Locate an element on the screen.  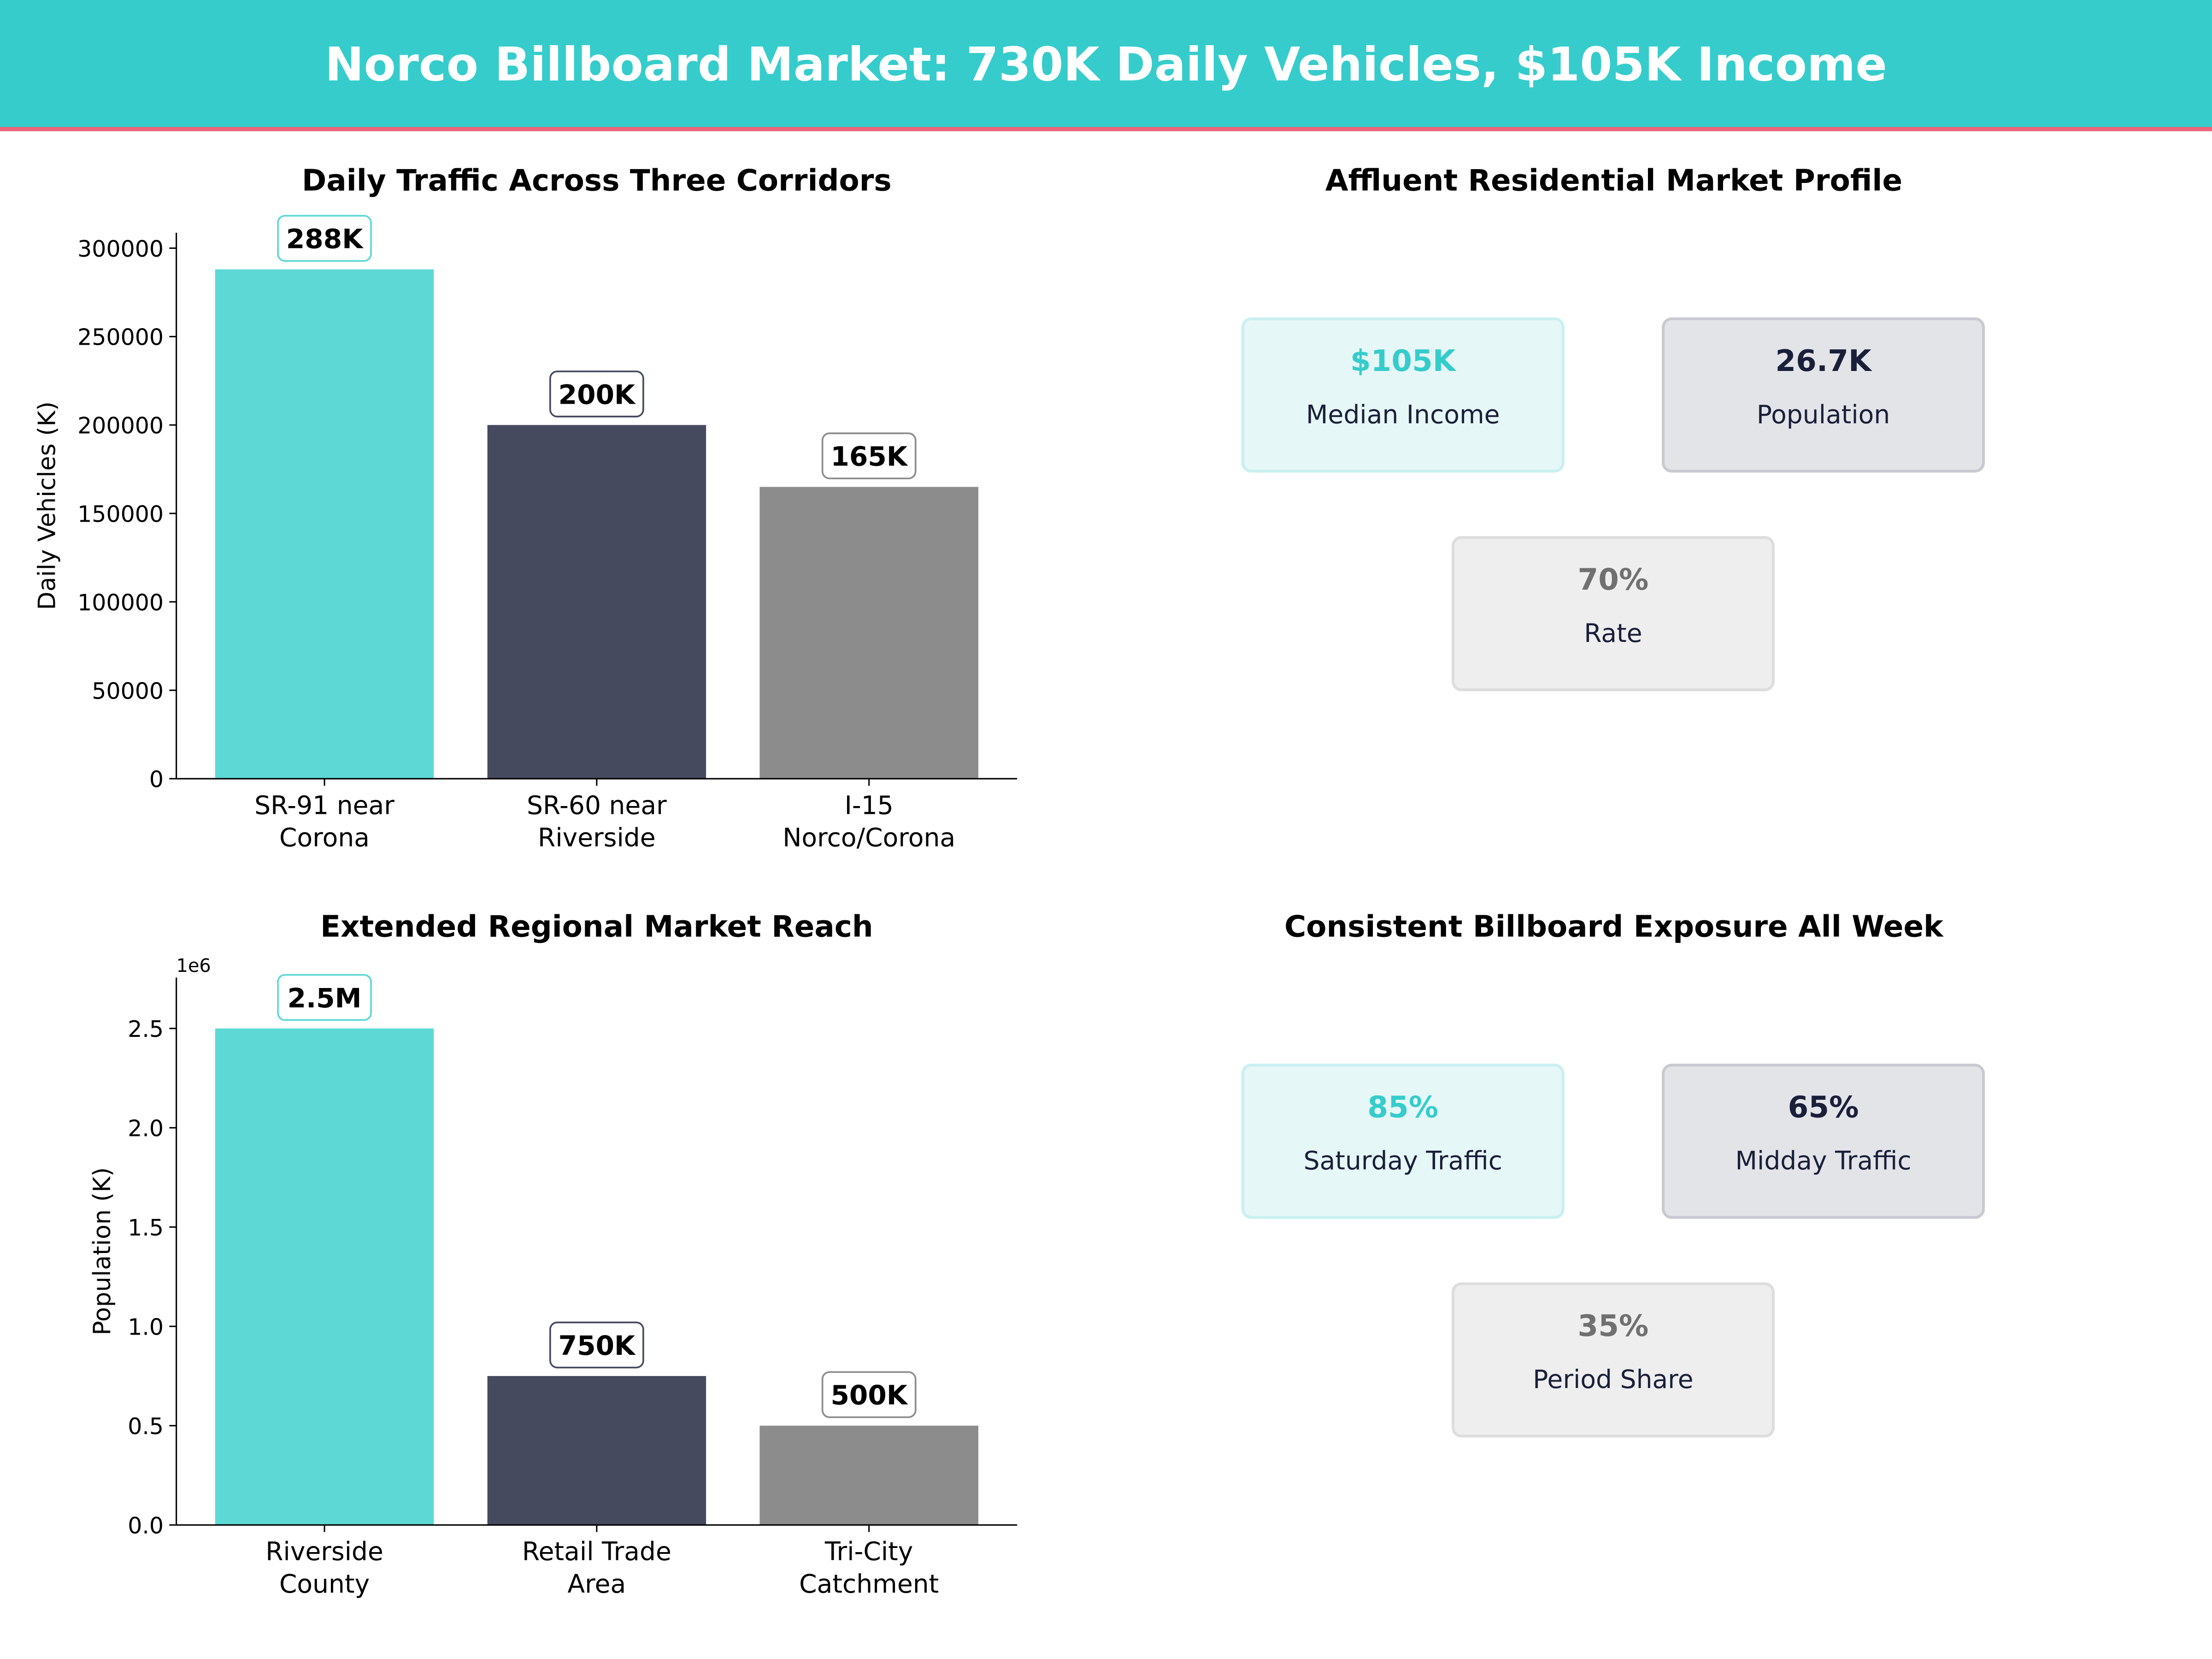
y-axis-label: Daily Vehicles (K) is located at coordinates (47, 505).